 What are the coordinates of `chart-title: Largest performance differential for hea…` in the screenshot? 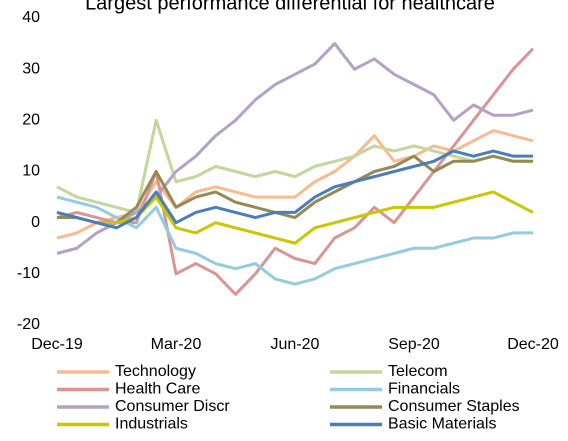 It's located at (290, 7).